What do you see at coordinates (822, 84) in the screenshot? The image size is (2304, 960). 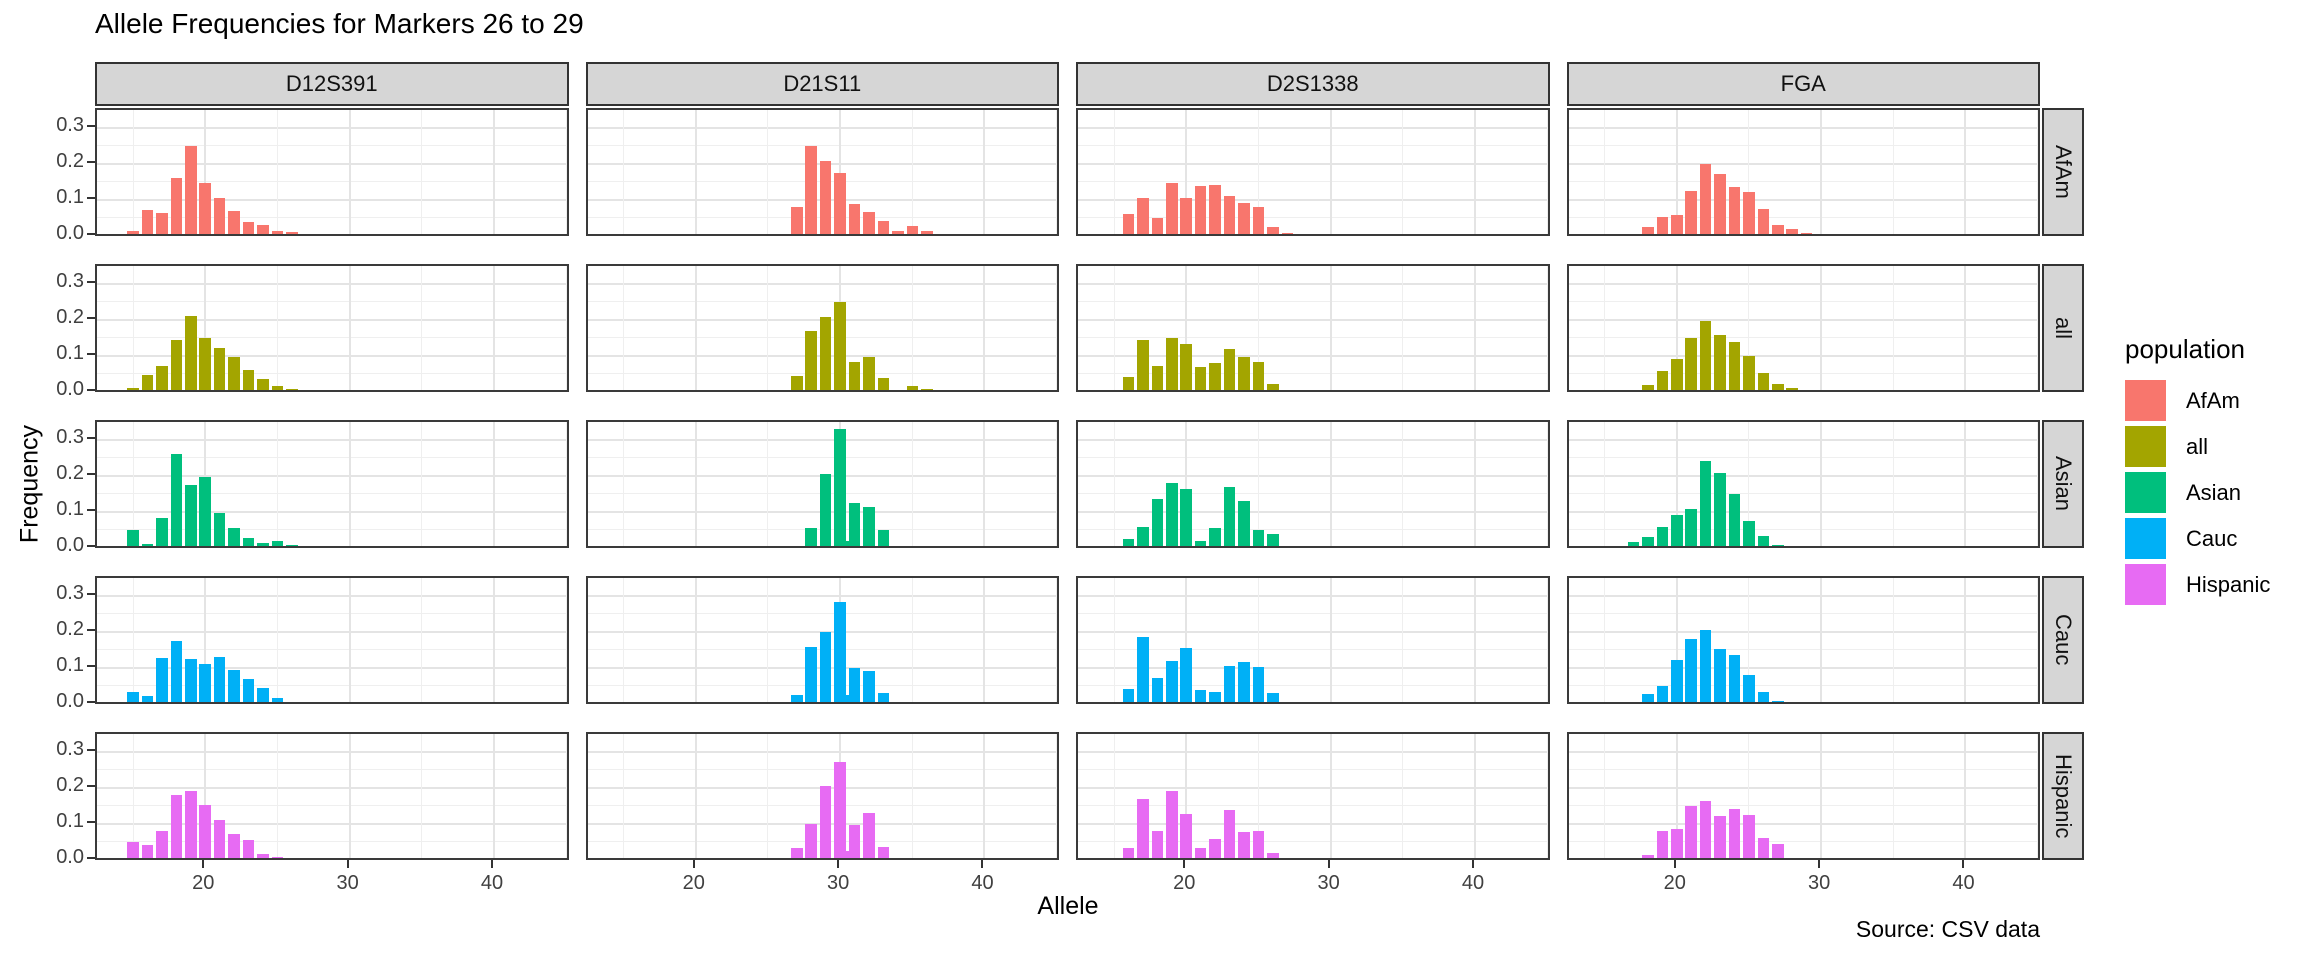 I see `facet-column-strip-D21S11: D21S11` at bounding box center [822, 84].